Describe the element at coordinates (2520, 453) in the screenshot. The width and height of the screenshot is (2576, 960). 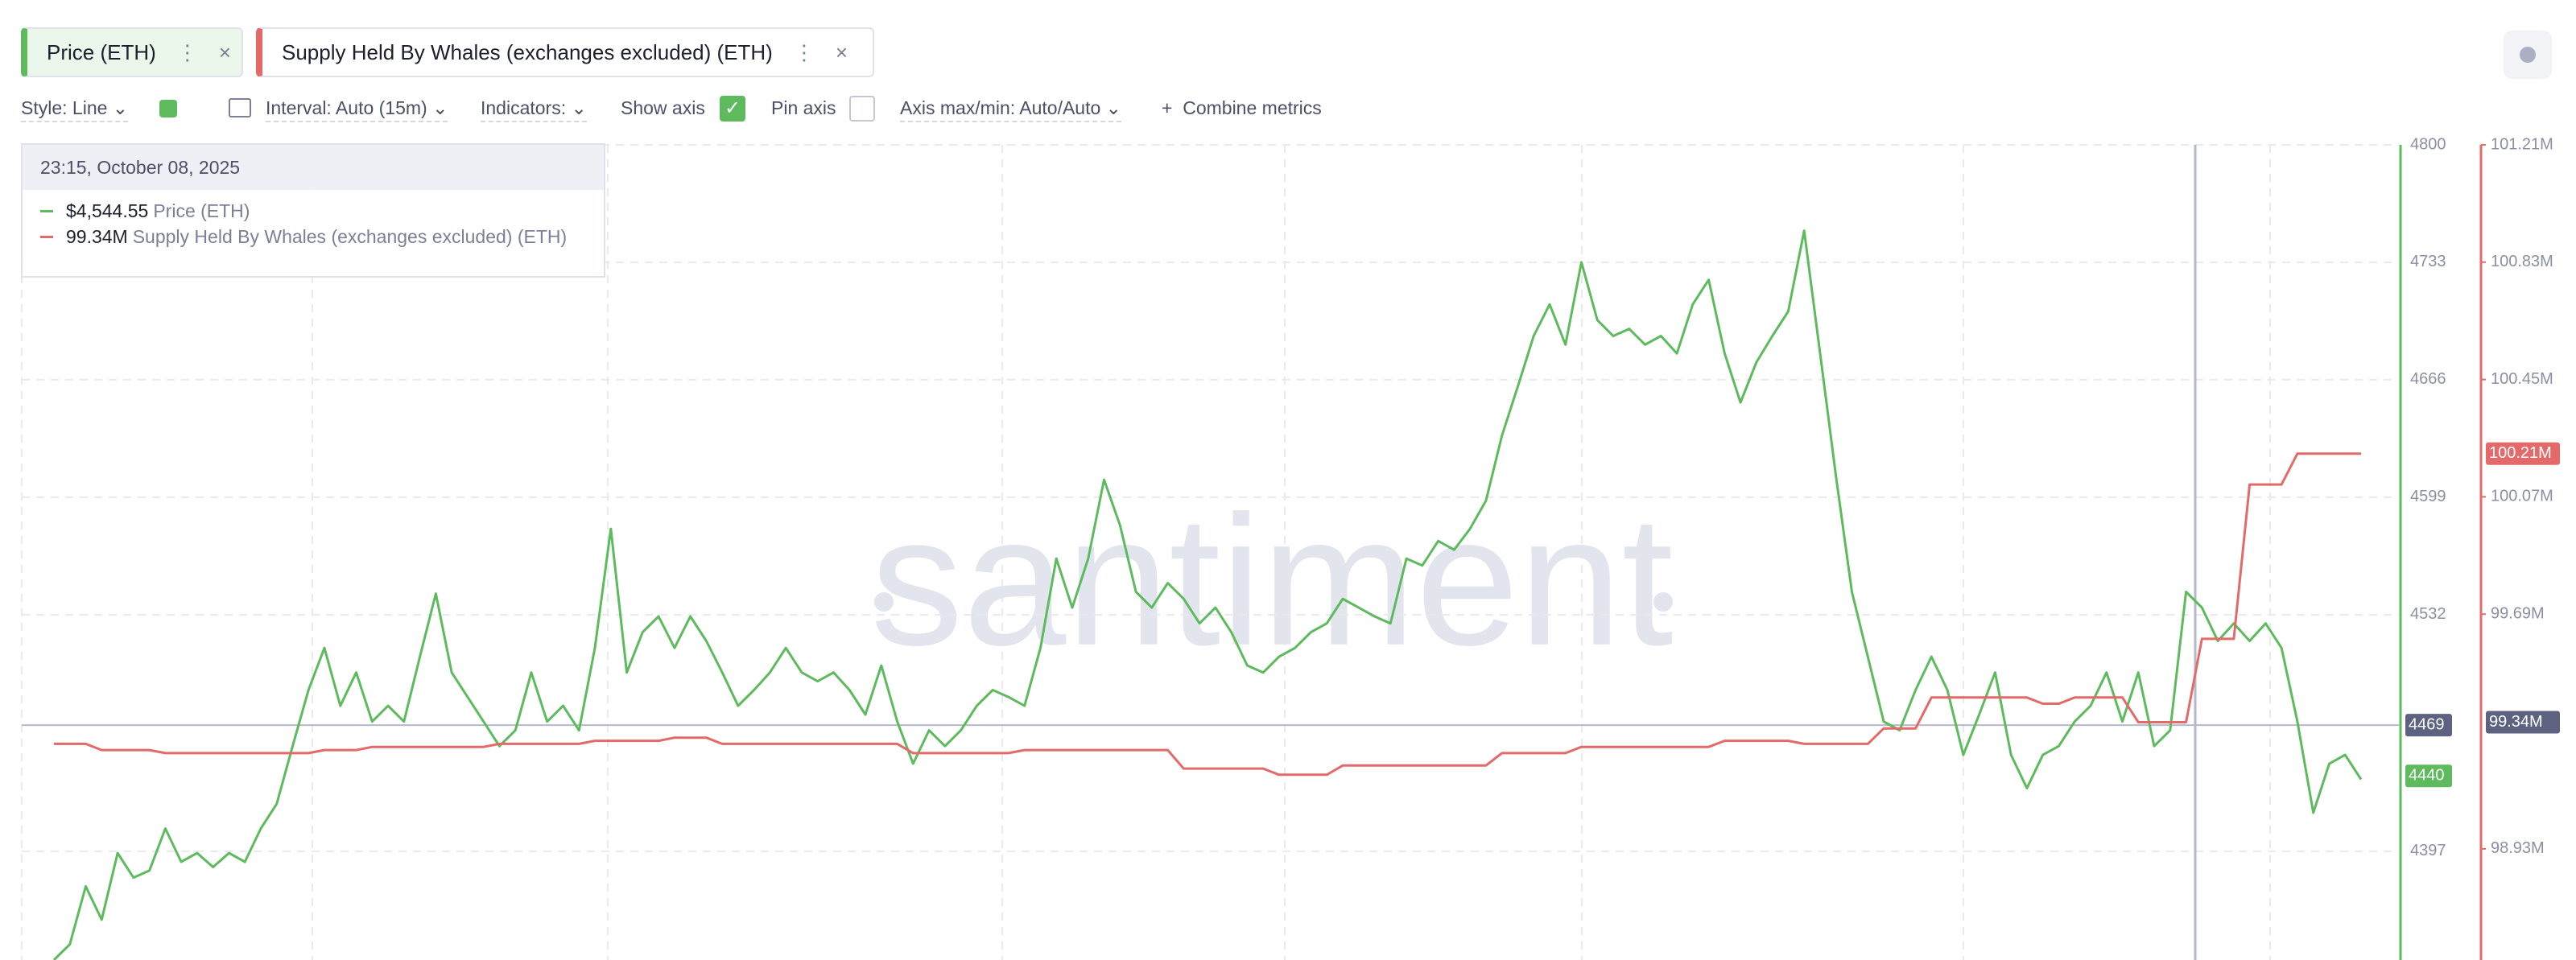
I see `axis-marker-label: 100.21M` at that location.